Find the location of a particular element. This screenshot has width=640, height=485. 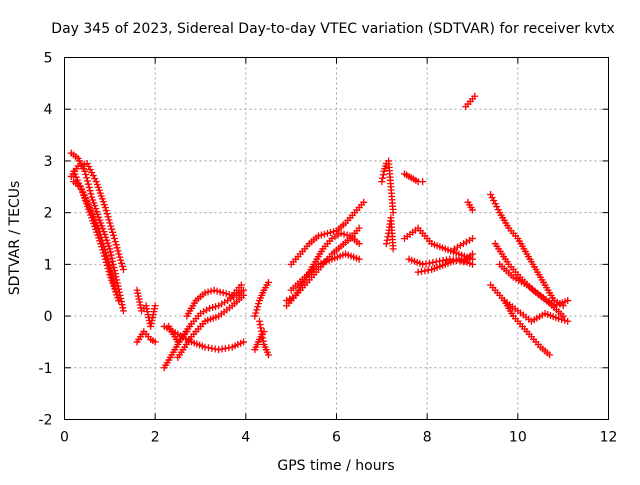

x-tick-label: 2 is located at coordinates (155, 438).